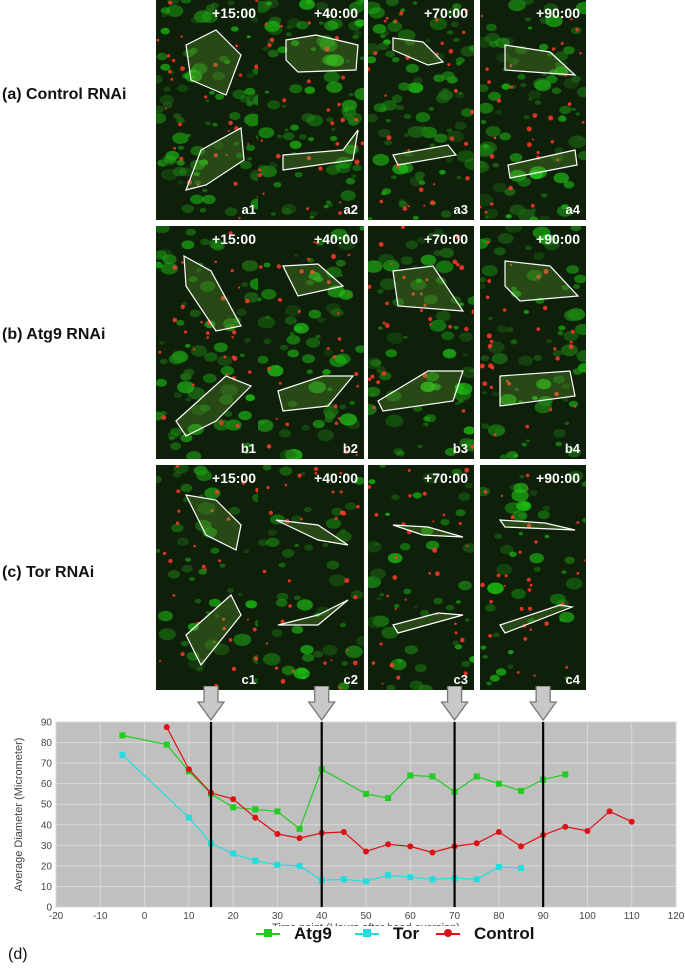 This screenshot has width=685, height=974. Describe the element at coordinates (533, 577) in the screenshot. I see `micrograph-c4: +90:00 c4` at that location.